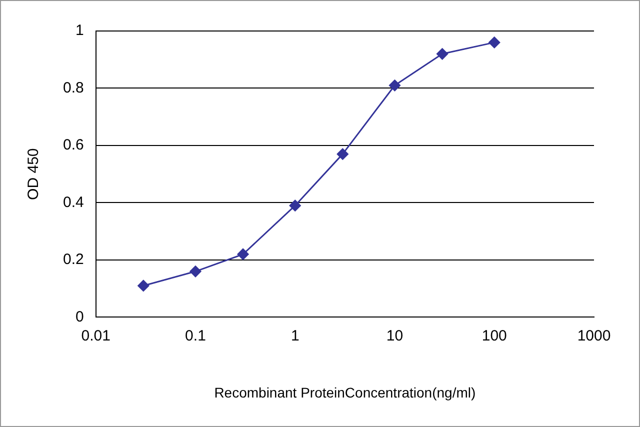  I want to click on y-tick-label: 0, so click(80, 317).